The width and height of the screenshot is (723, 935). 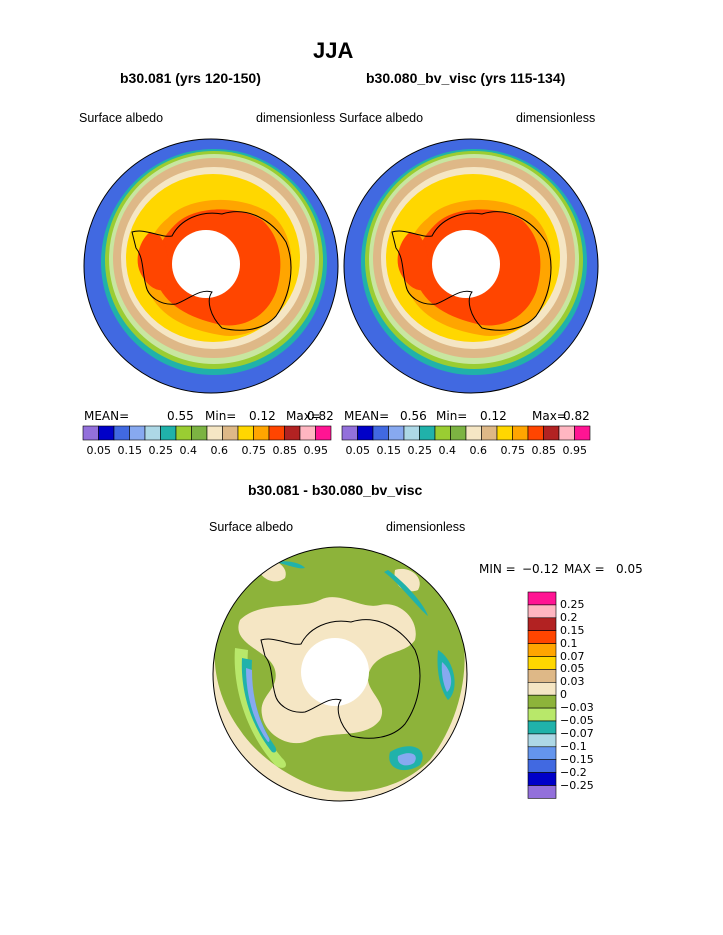 I want to click on colorbar-tick-label: 0.2, so click(x=569, y=617).